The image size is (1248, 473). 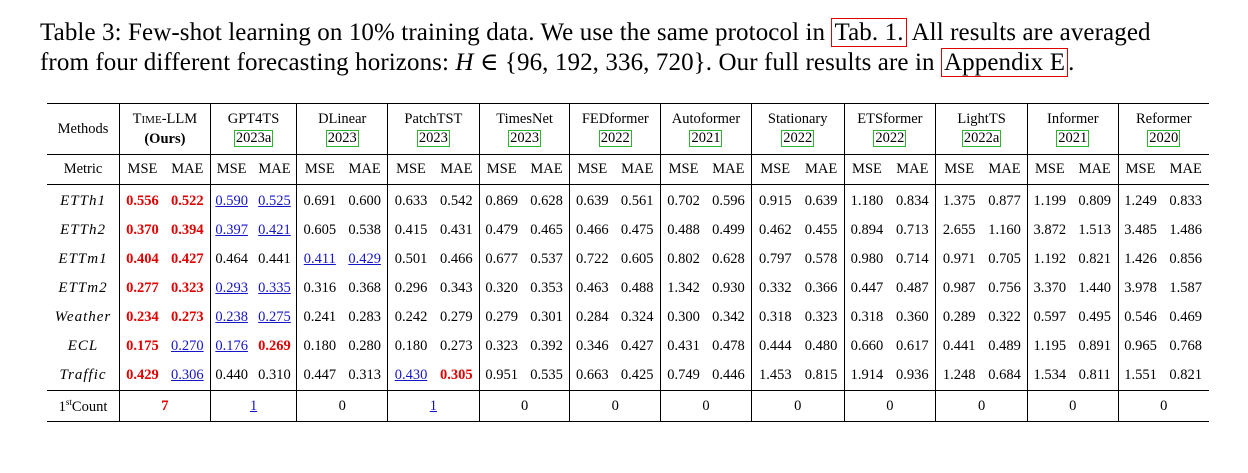 I want to click on table-cell: 0.269, so click(x=275, y=346).